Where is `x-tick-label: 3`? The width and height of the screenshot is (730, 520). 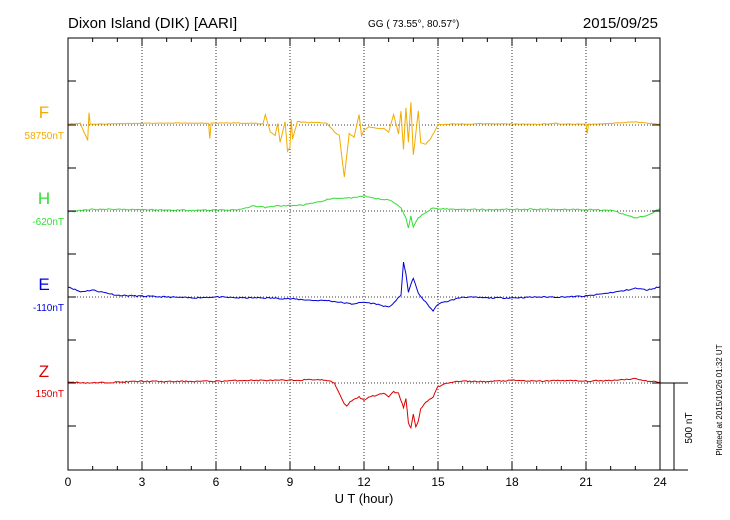 x-tick-label: 3 is located at coordinates (142, 482).